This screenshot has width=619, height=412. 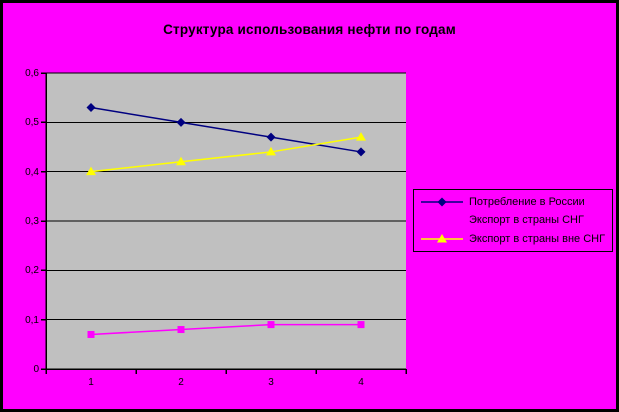 I want to click on y-axis-tick-label: 0,5, so click(x=32, y=123).